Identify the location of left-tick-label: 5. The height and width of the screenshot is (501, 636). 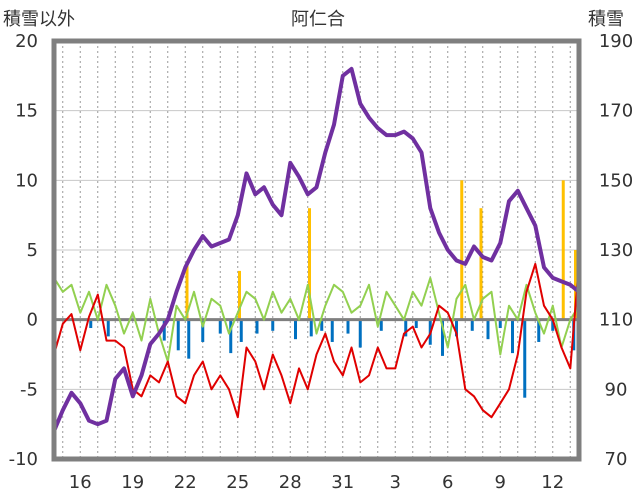
(32, 250).